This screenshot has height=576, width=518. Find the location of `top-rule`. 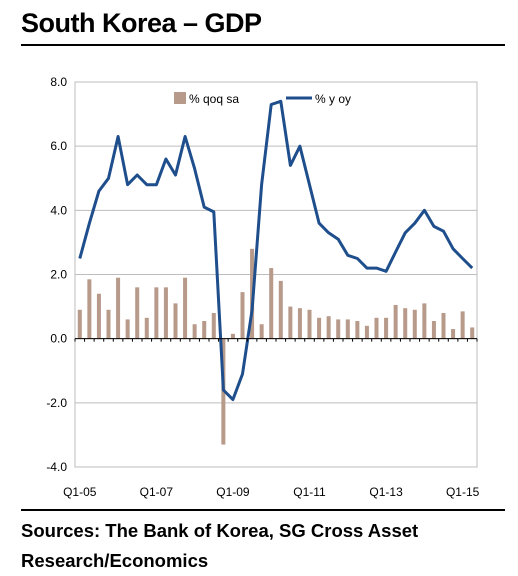

top-rule is located at coordinates (263, 45).